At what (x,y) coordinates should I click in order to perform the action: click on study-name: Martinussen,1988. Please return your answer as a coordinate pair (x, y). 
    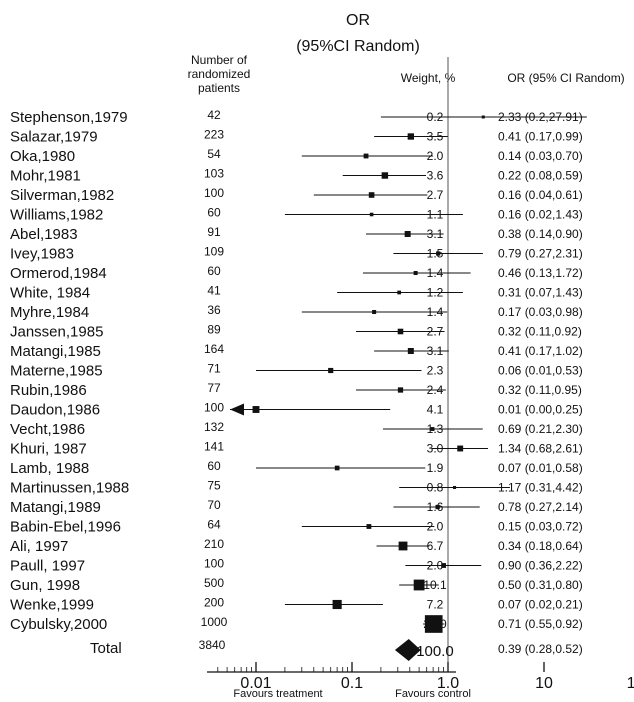
    Looking at the image, I should click on (69, 488).